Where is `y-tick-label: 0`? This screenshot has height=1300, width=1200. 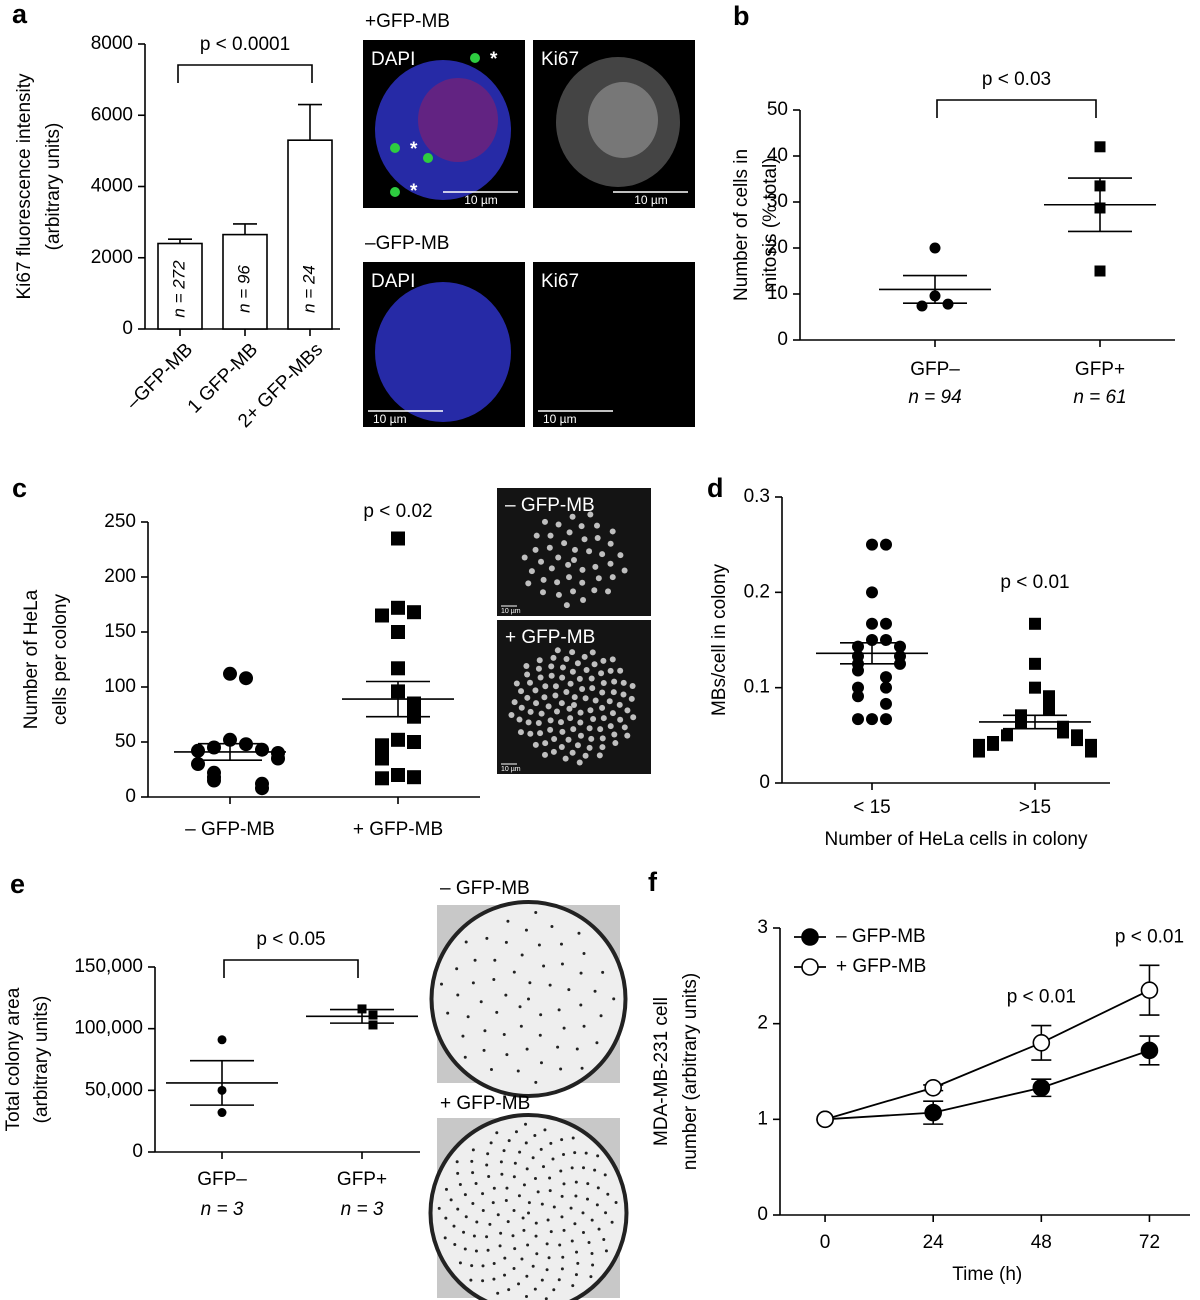
y-tick-label: 0 is located at coordinates (127, 328).